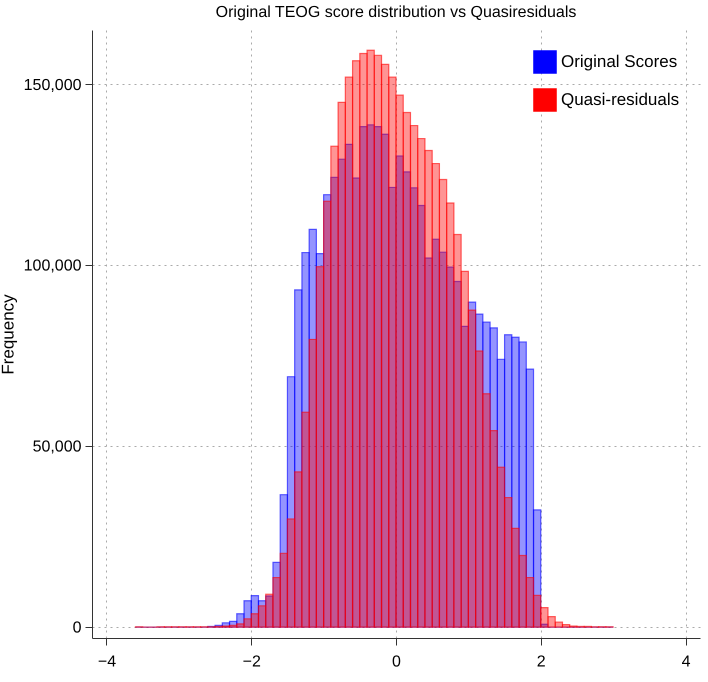  What do you see at coordinates (620, 99) in the screenshot?
I see `legend-label: Quasi-residuals` at bounding box center [620, 99].